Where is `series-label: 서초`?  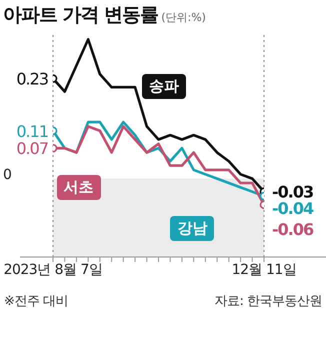
series-label: 서초 is located at coordinates (78, 187).